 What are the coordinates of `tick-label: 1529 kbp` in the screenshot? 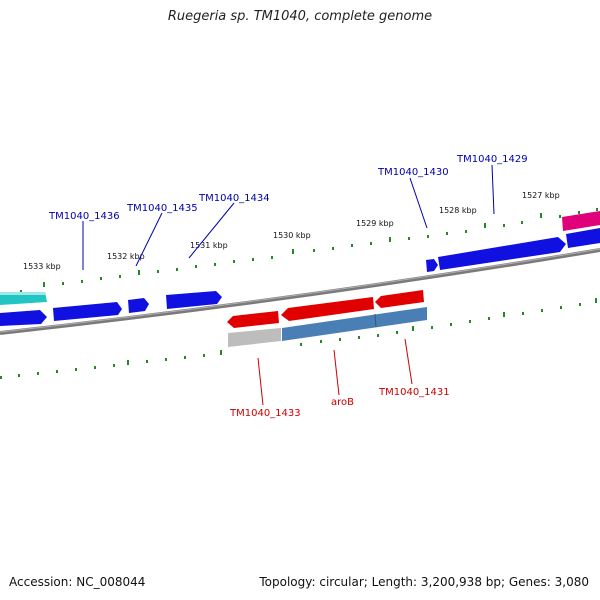 It's located at (375, 223).